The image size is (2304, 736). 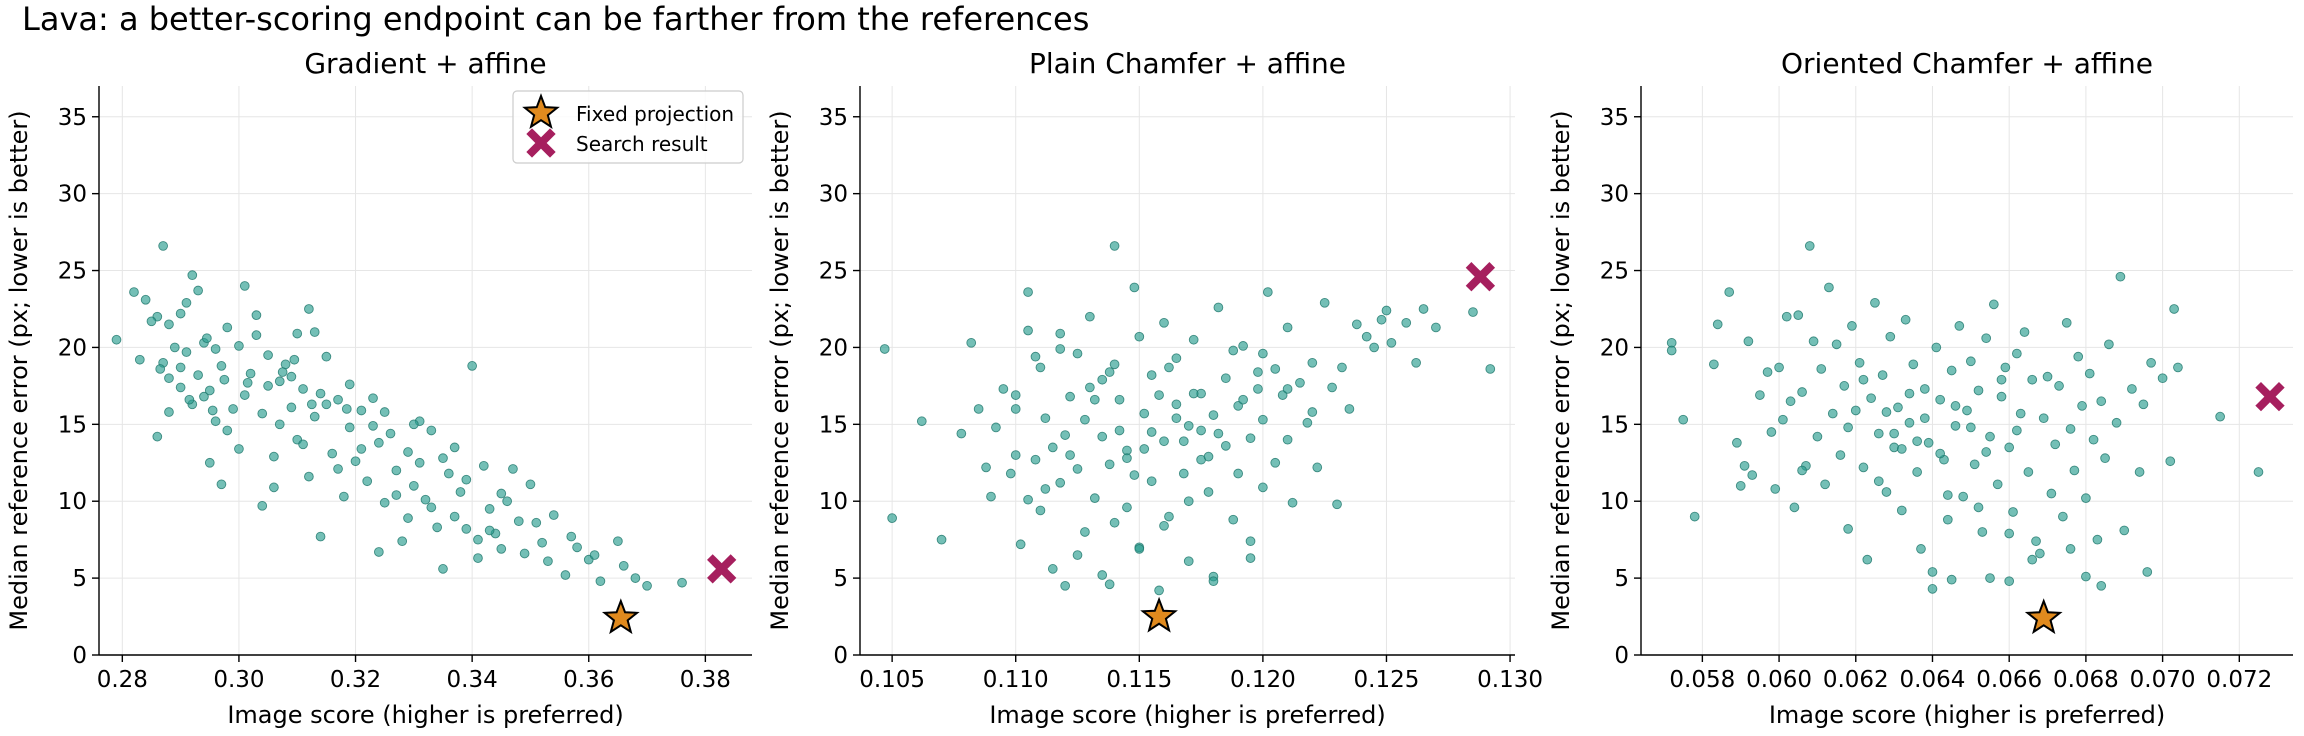 I want to click on y-tick-label: 0, so click(x=79, y=656).